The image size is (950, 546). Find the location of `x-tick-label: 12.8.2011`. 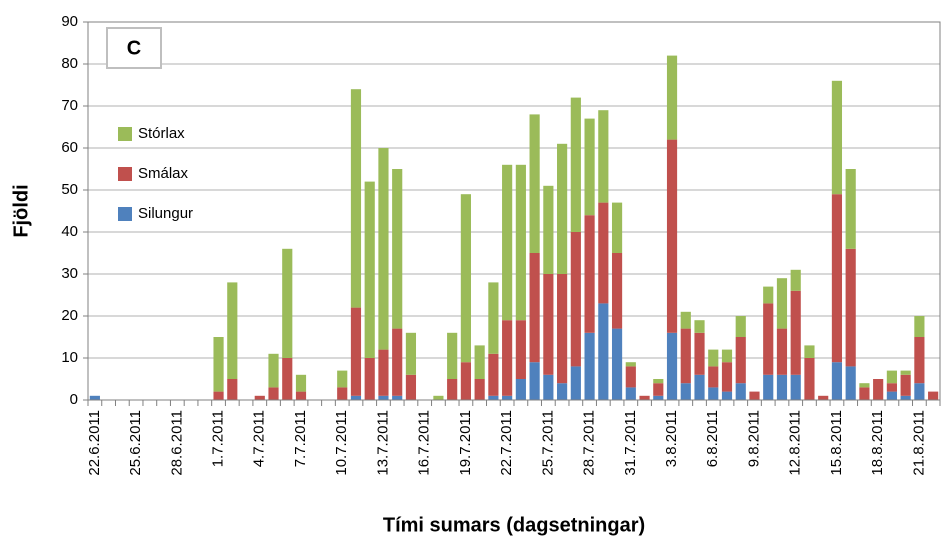

x-tick-label: 12.8.2011 is located at coordinates (795, 443).